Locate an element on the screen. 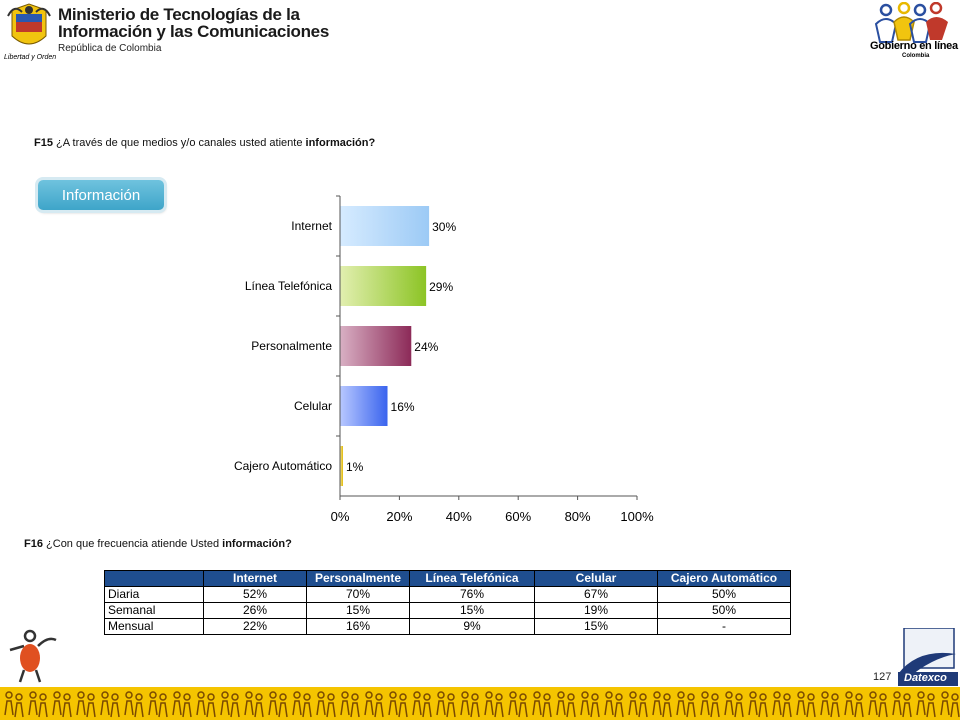  data-label: 24% is located at coordinates (426, 347).